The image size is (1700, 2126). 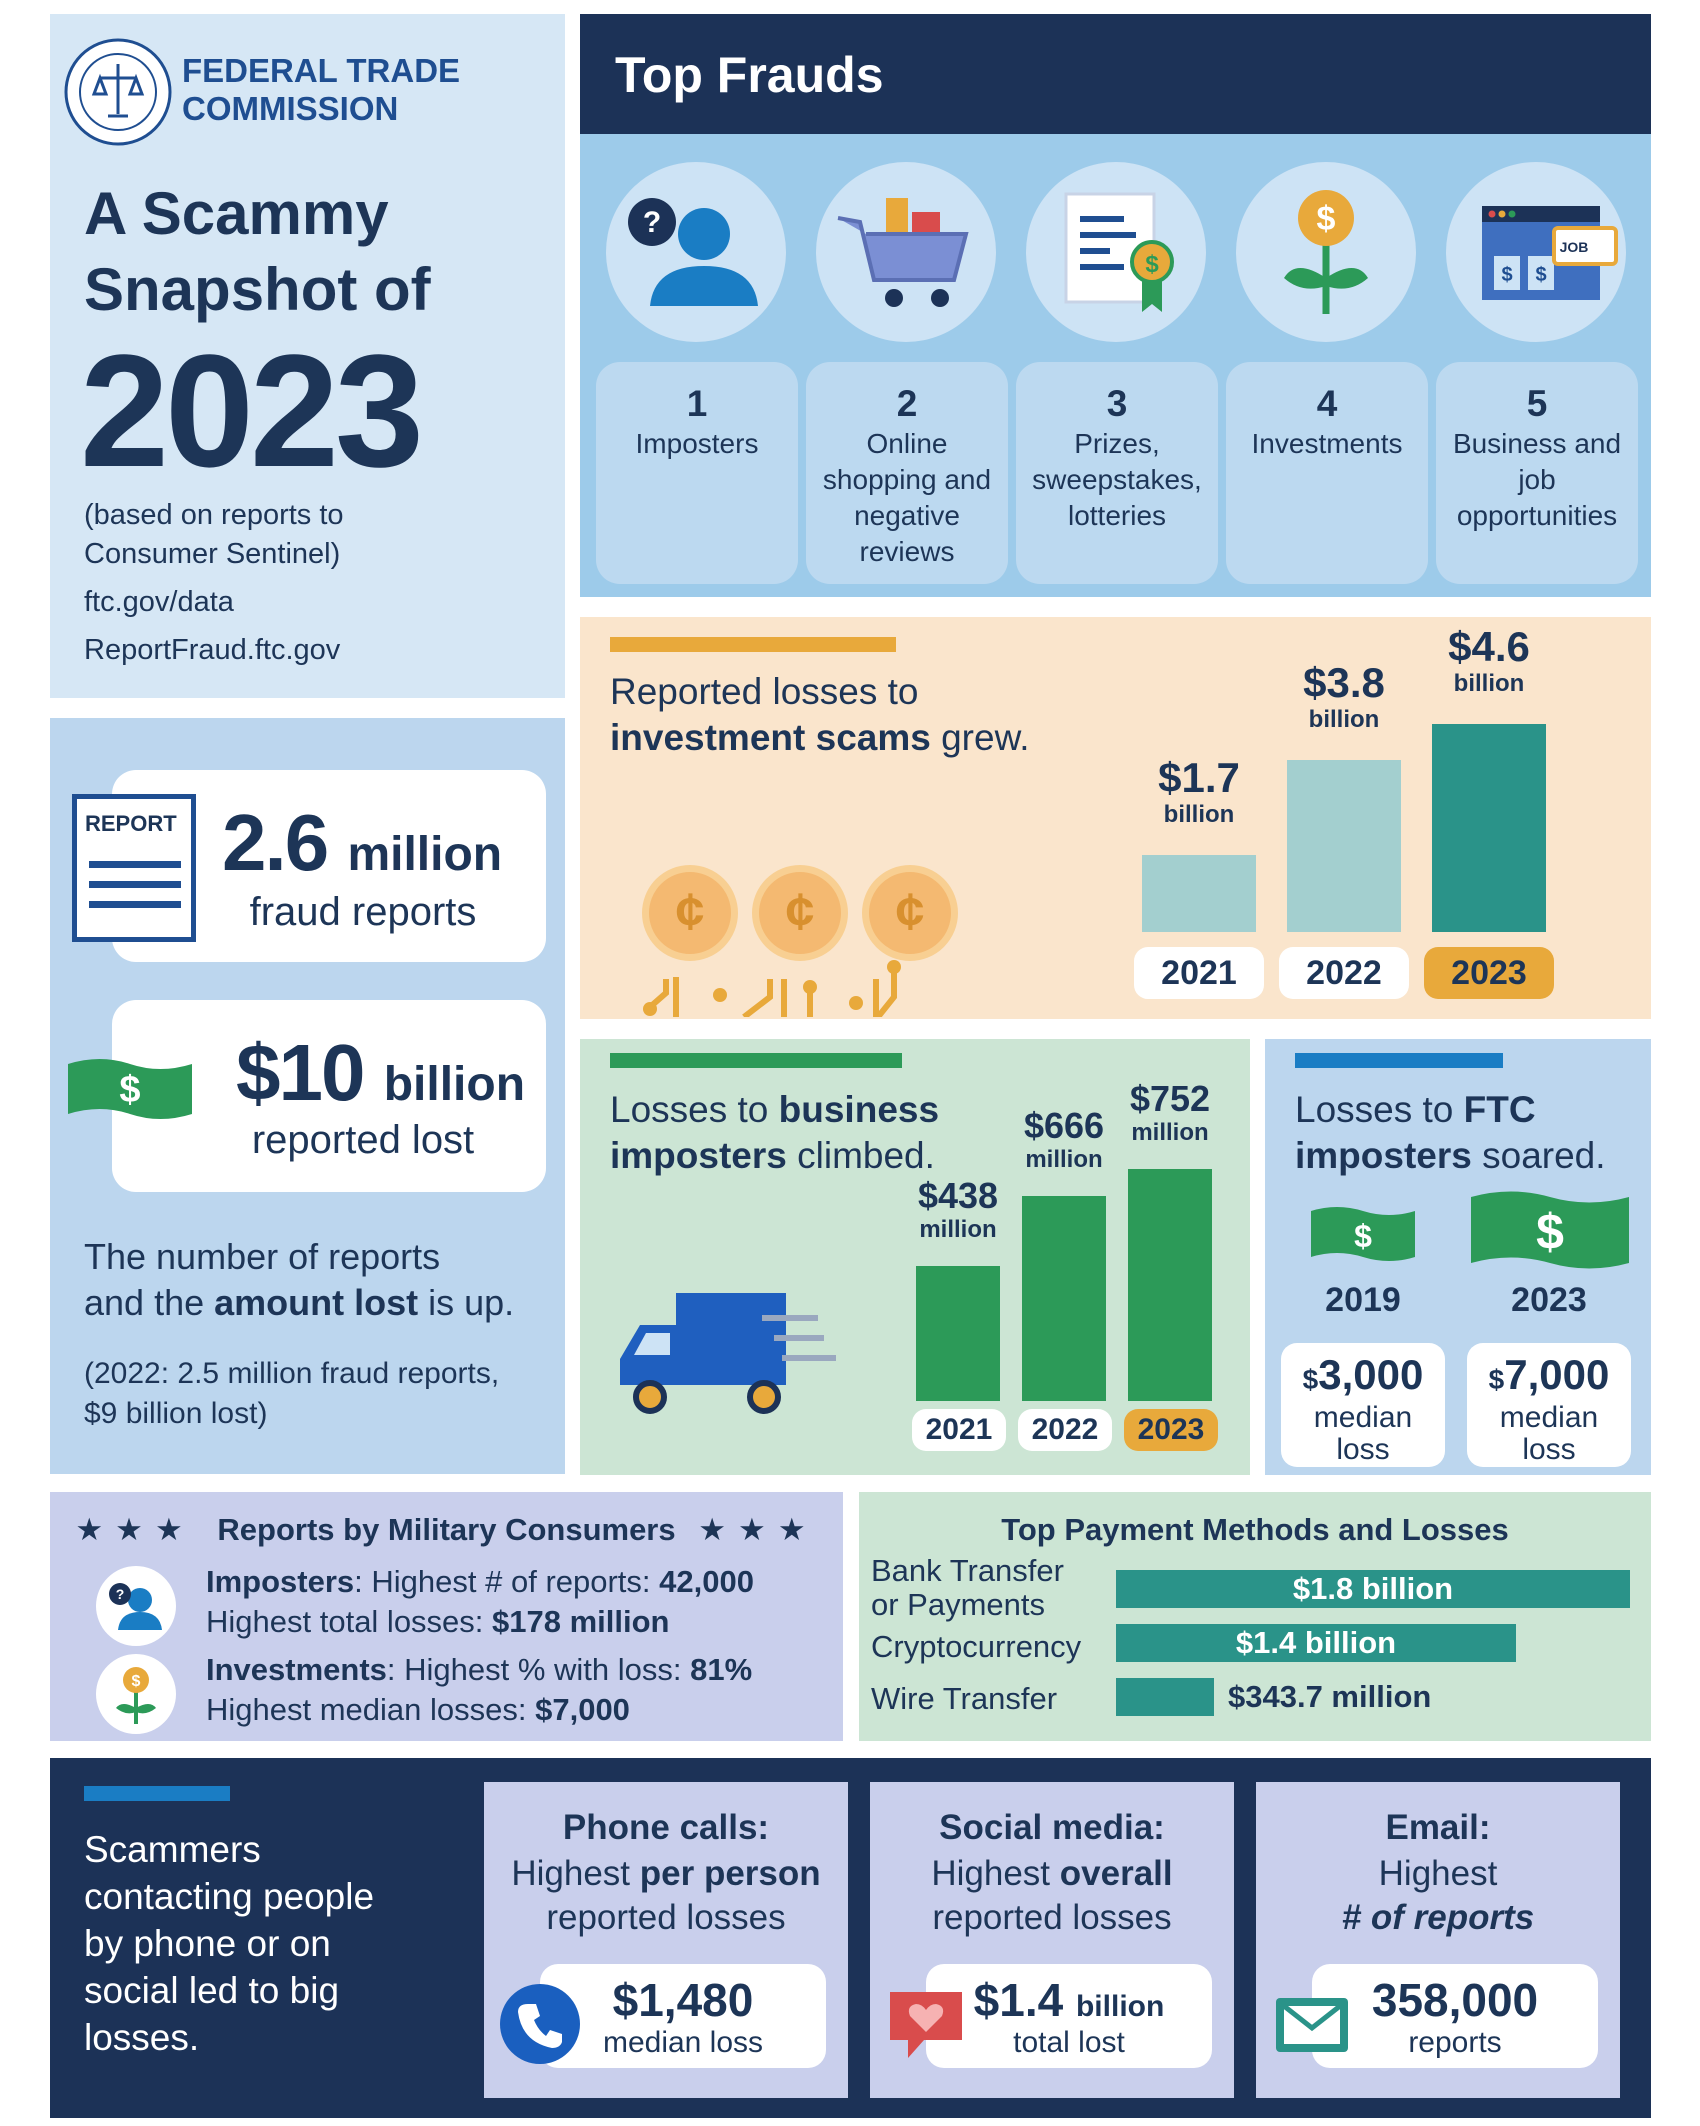 What do you see at coordinates (730, 1873) in the screenshot?
I see `sub-bold: per person` at bounding box center [730, 1873].